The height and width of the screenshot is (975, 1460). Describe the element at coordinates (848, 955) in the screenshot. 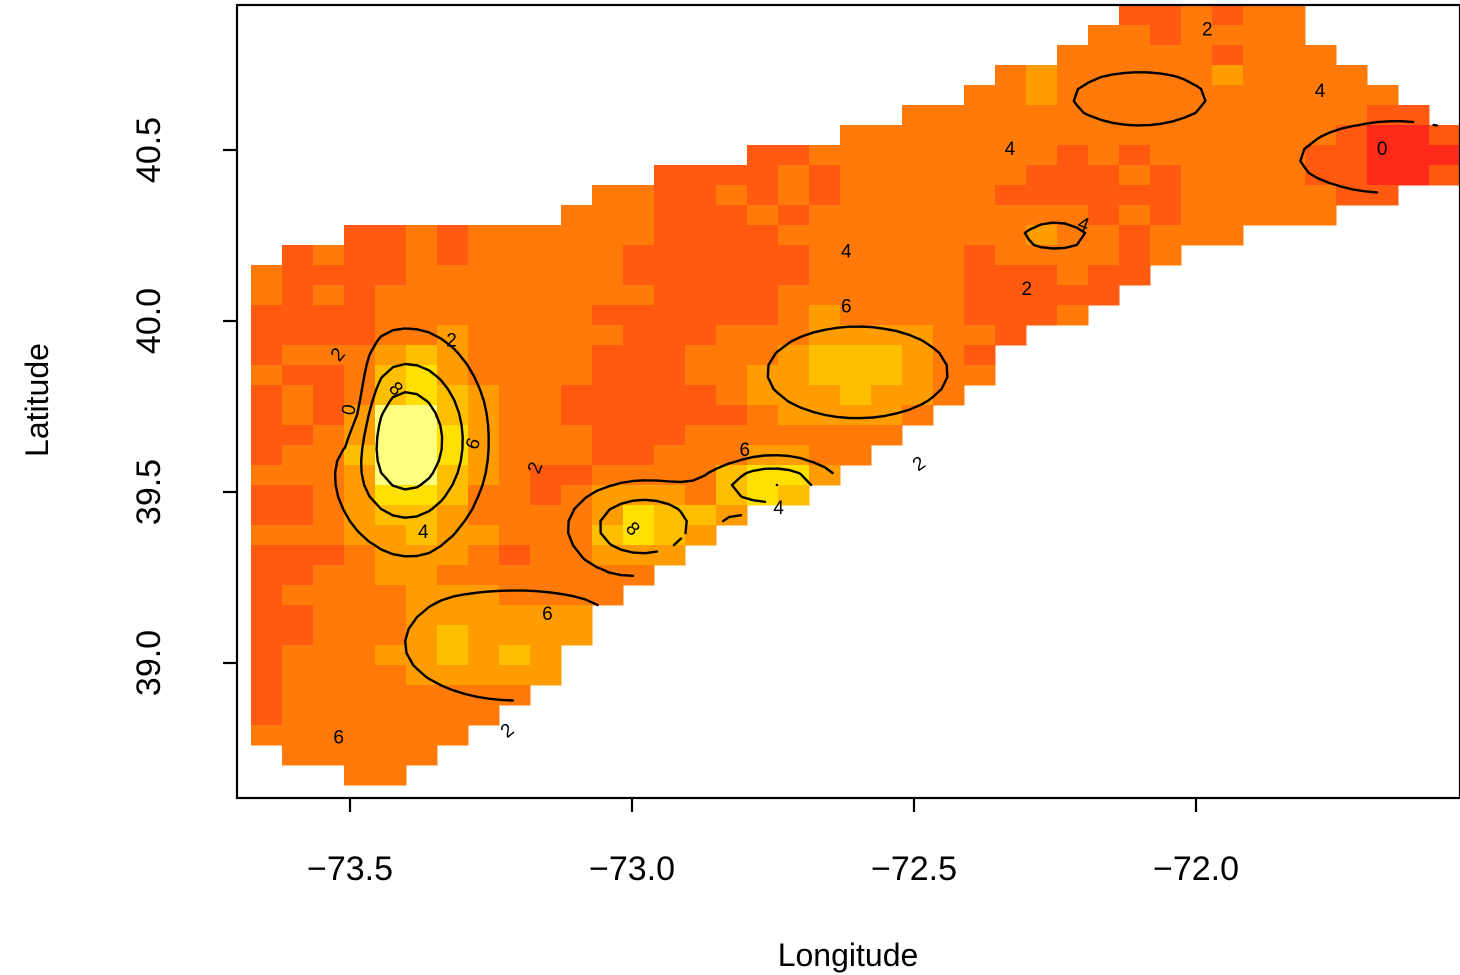

I see `x-axis-label: Longitude` at that location.